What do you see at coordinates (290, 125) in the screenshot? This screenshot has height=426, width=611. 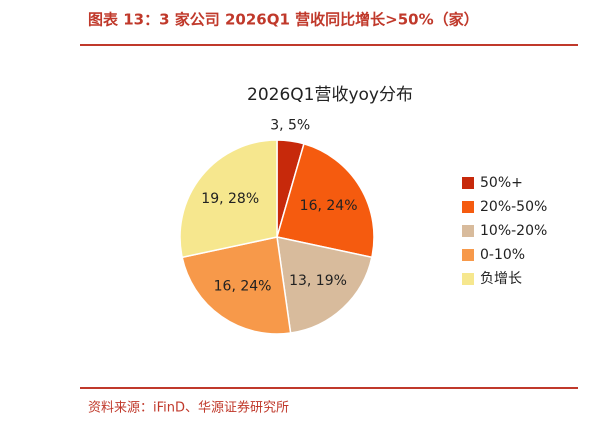 I see `data-label: 3, 5%` at bounding box center [290, 125].